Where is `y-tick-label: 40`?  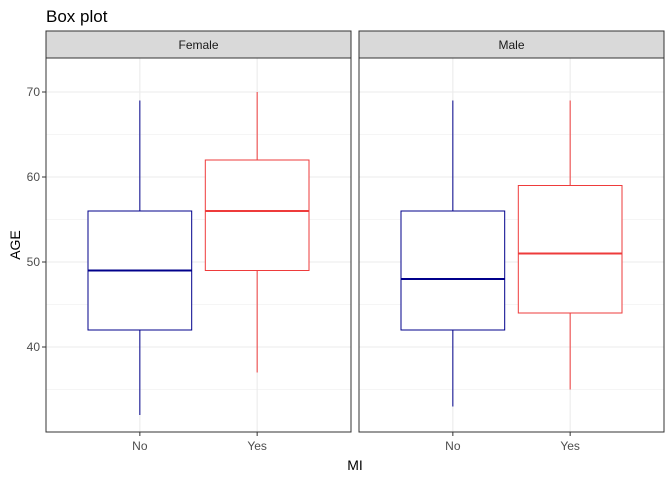 y-tick-label: 40 is located at coordinates (34, 347).